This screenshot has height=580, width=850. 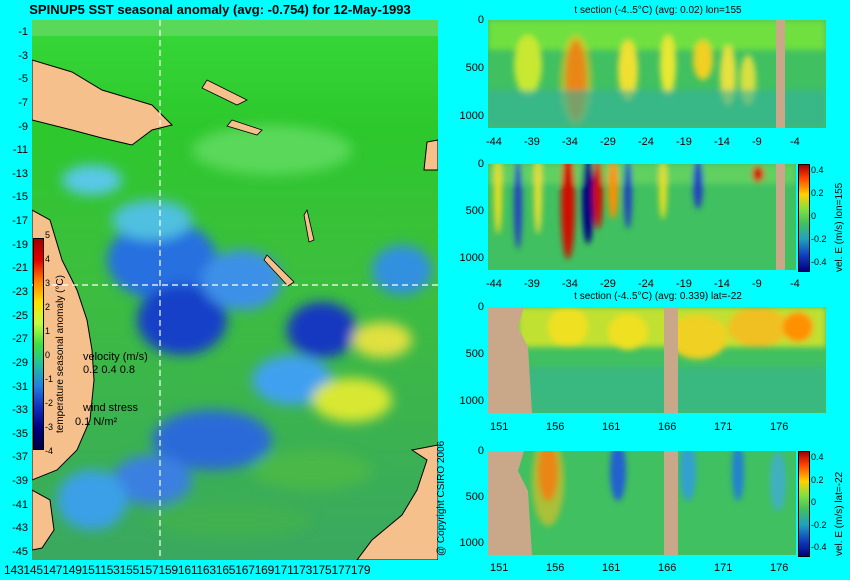 What do you see at coordinates (656, 143) in the screenshot?
I see `panel1-x-ticks: -44 -39 -34 -29 -24 -19 -14 -9 -4` at bounding box center [656, 143].